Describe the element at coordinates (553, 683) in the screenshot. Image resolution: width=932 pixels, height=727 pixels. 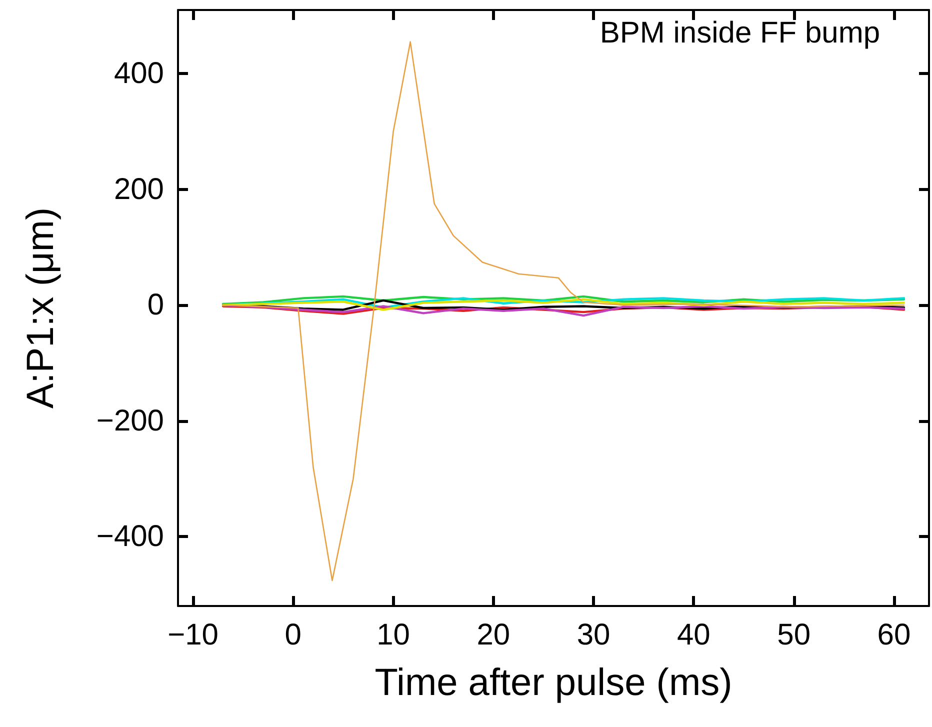
I see `x-axis-title: Time after pulse (ms)` at that location.